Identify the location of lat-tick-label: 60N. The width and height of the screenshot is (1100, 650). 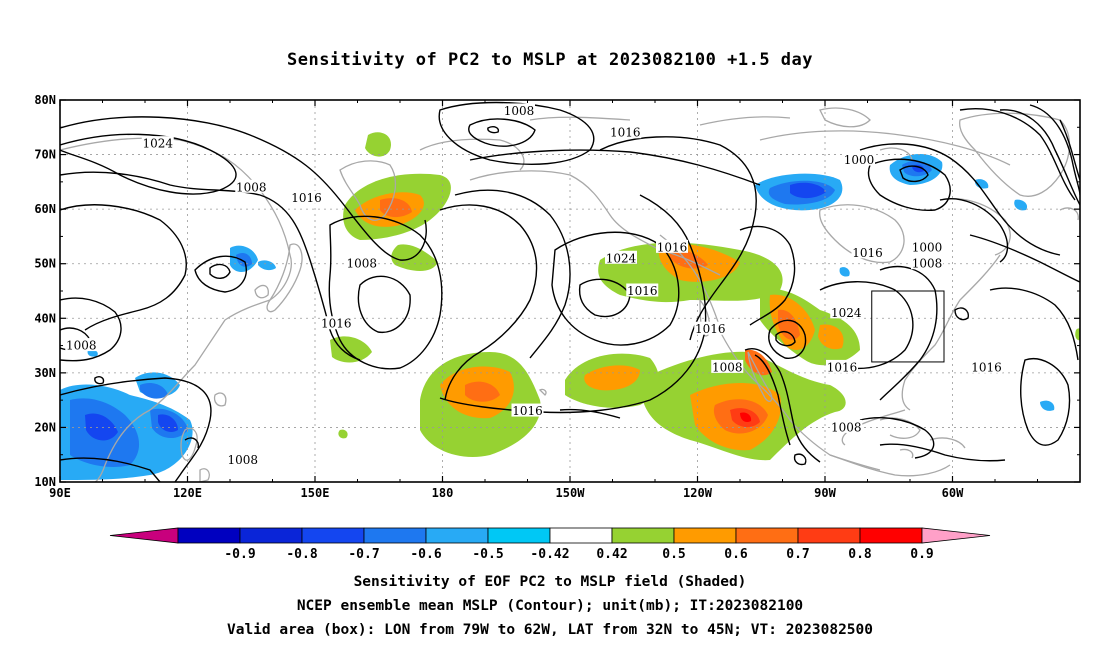
(45, 209).